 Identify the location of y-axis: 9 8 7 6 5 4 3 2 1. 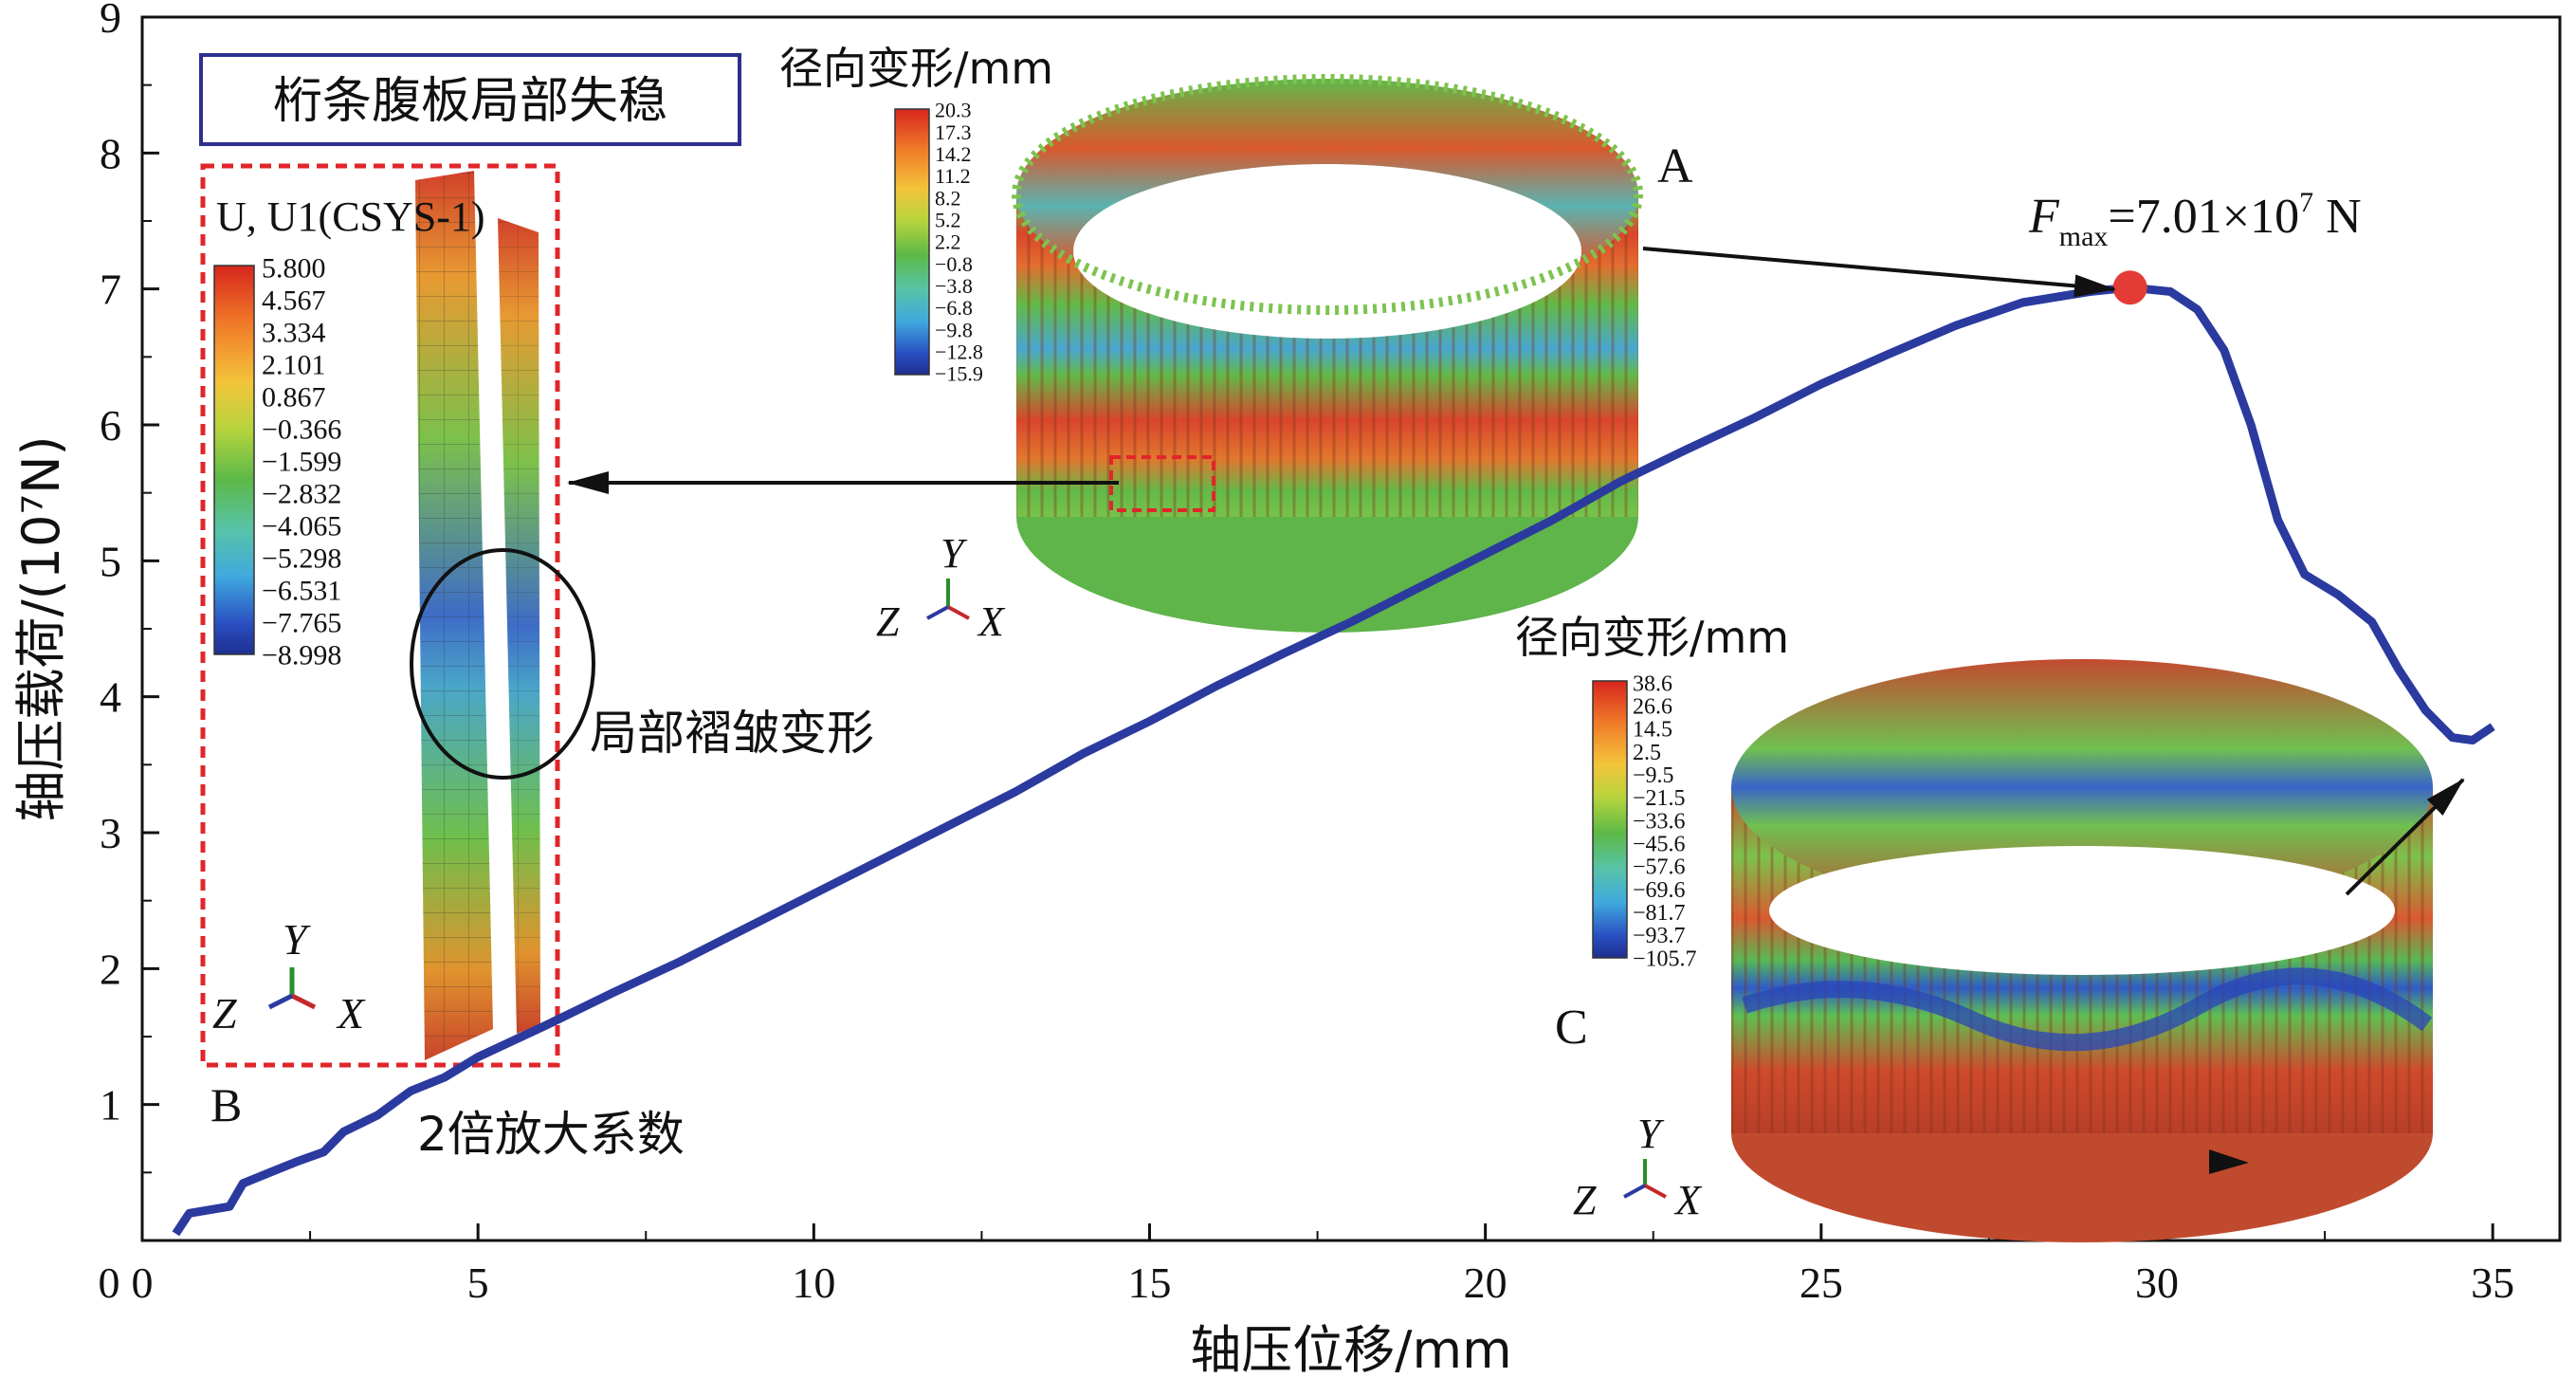
(129, 587).